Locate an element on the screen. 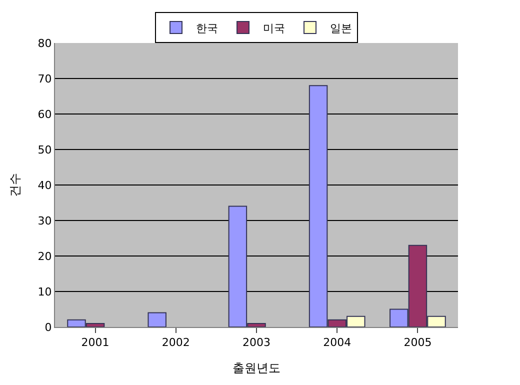  y-tick-label: 40 is located at coordinates (45, 185).